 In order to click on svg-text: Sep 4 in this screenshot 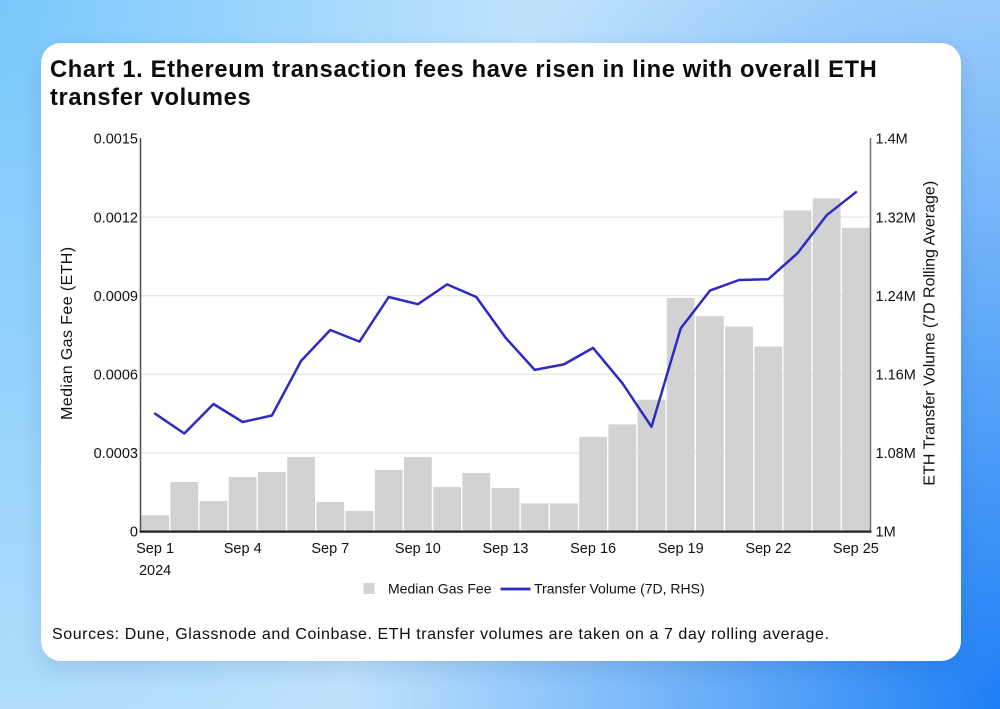, I will do `click(243, 549)`.